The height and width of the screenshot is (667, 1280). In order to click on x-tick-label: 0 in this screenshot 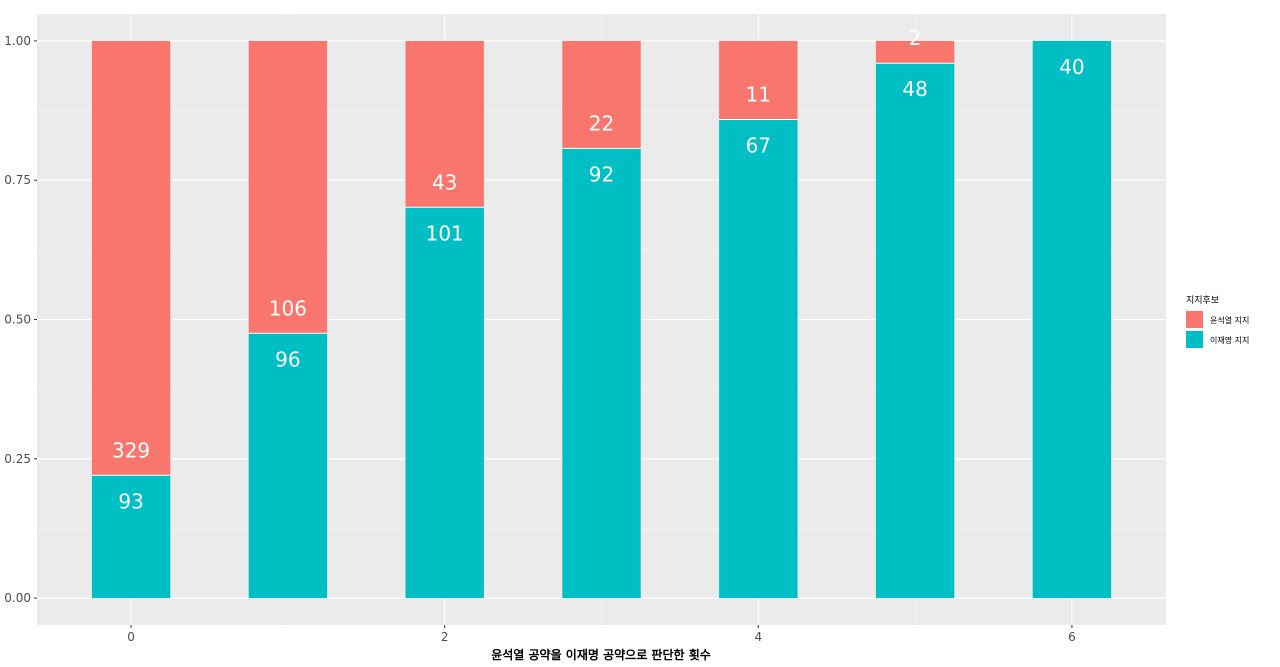, I will do `click(131, 637)`.